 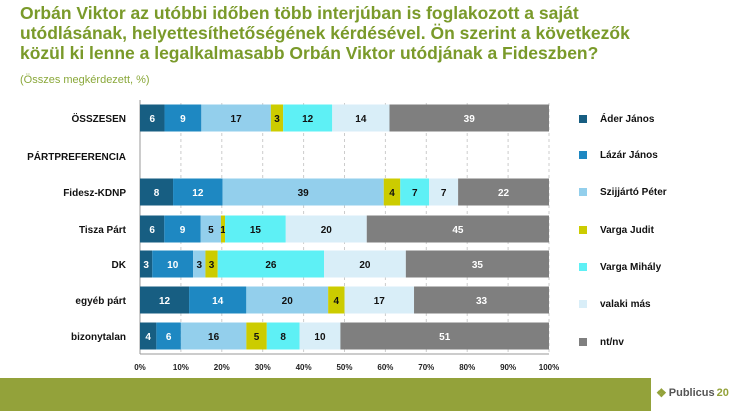 What do you see at coordinates (98, 337) in the screenshot?
I see `category-label: bizonytalan` at bounding box center [98, 337].